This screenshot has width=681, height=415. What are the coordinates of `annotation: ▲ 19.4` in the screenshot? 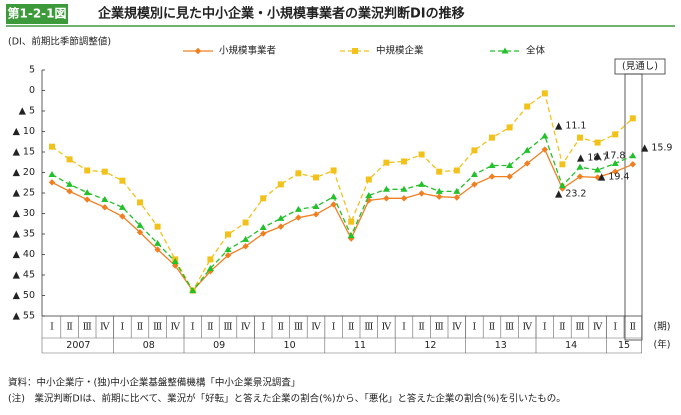 It's located at (613, 177).